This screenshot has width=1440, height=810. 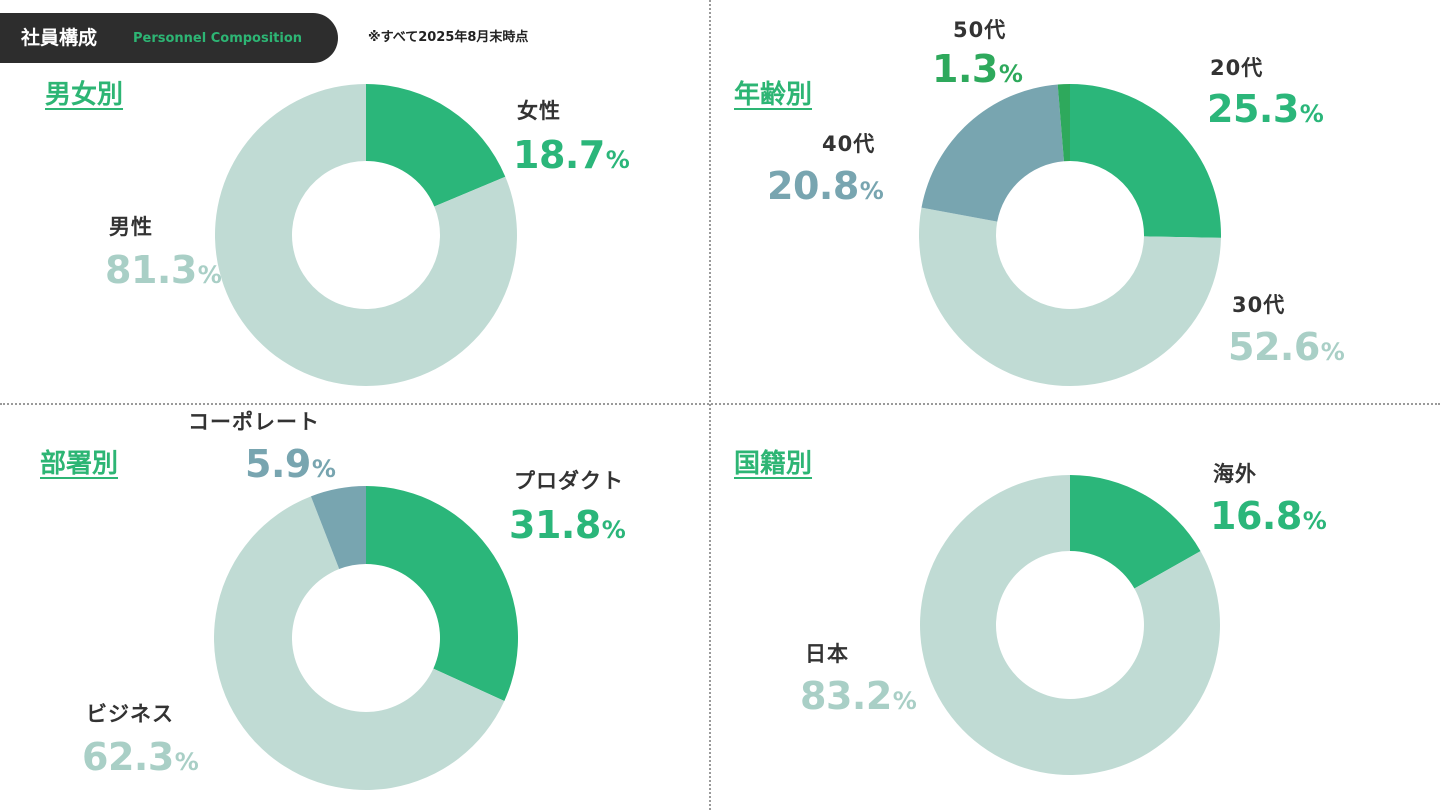 I want to click on label-name-business: ビジネス, so click(x=130, y=714).